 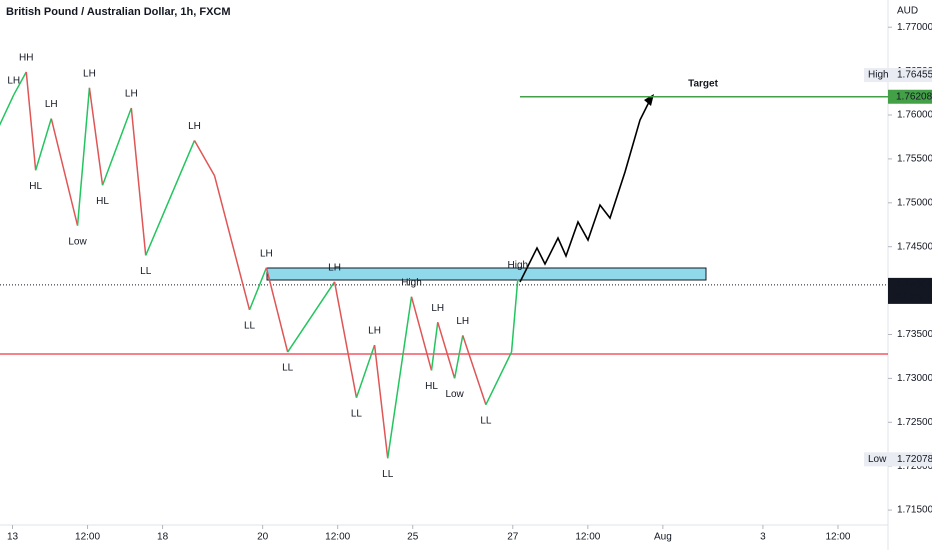 What do you see at coordinates (914, 246) in the screenshot?
I see `y-tick-label: 1.74500` at bounding box center [914, 246].